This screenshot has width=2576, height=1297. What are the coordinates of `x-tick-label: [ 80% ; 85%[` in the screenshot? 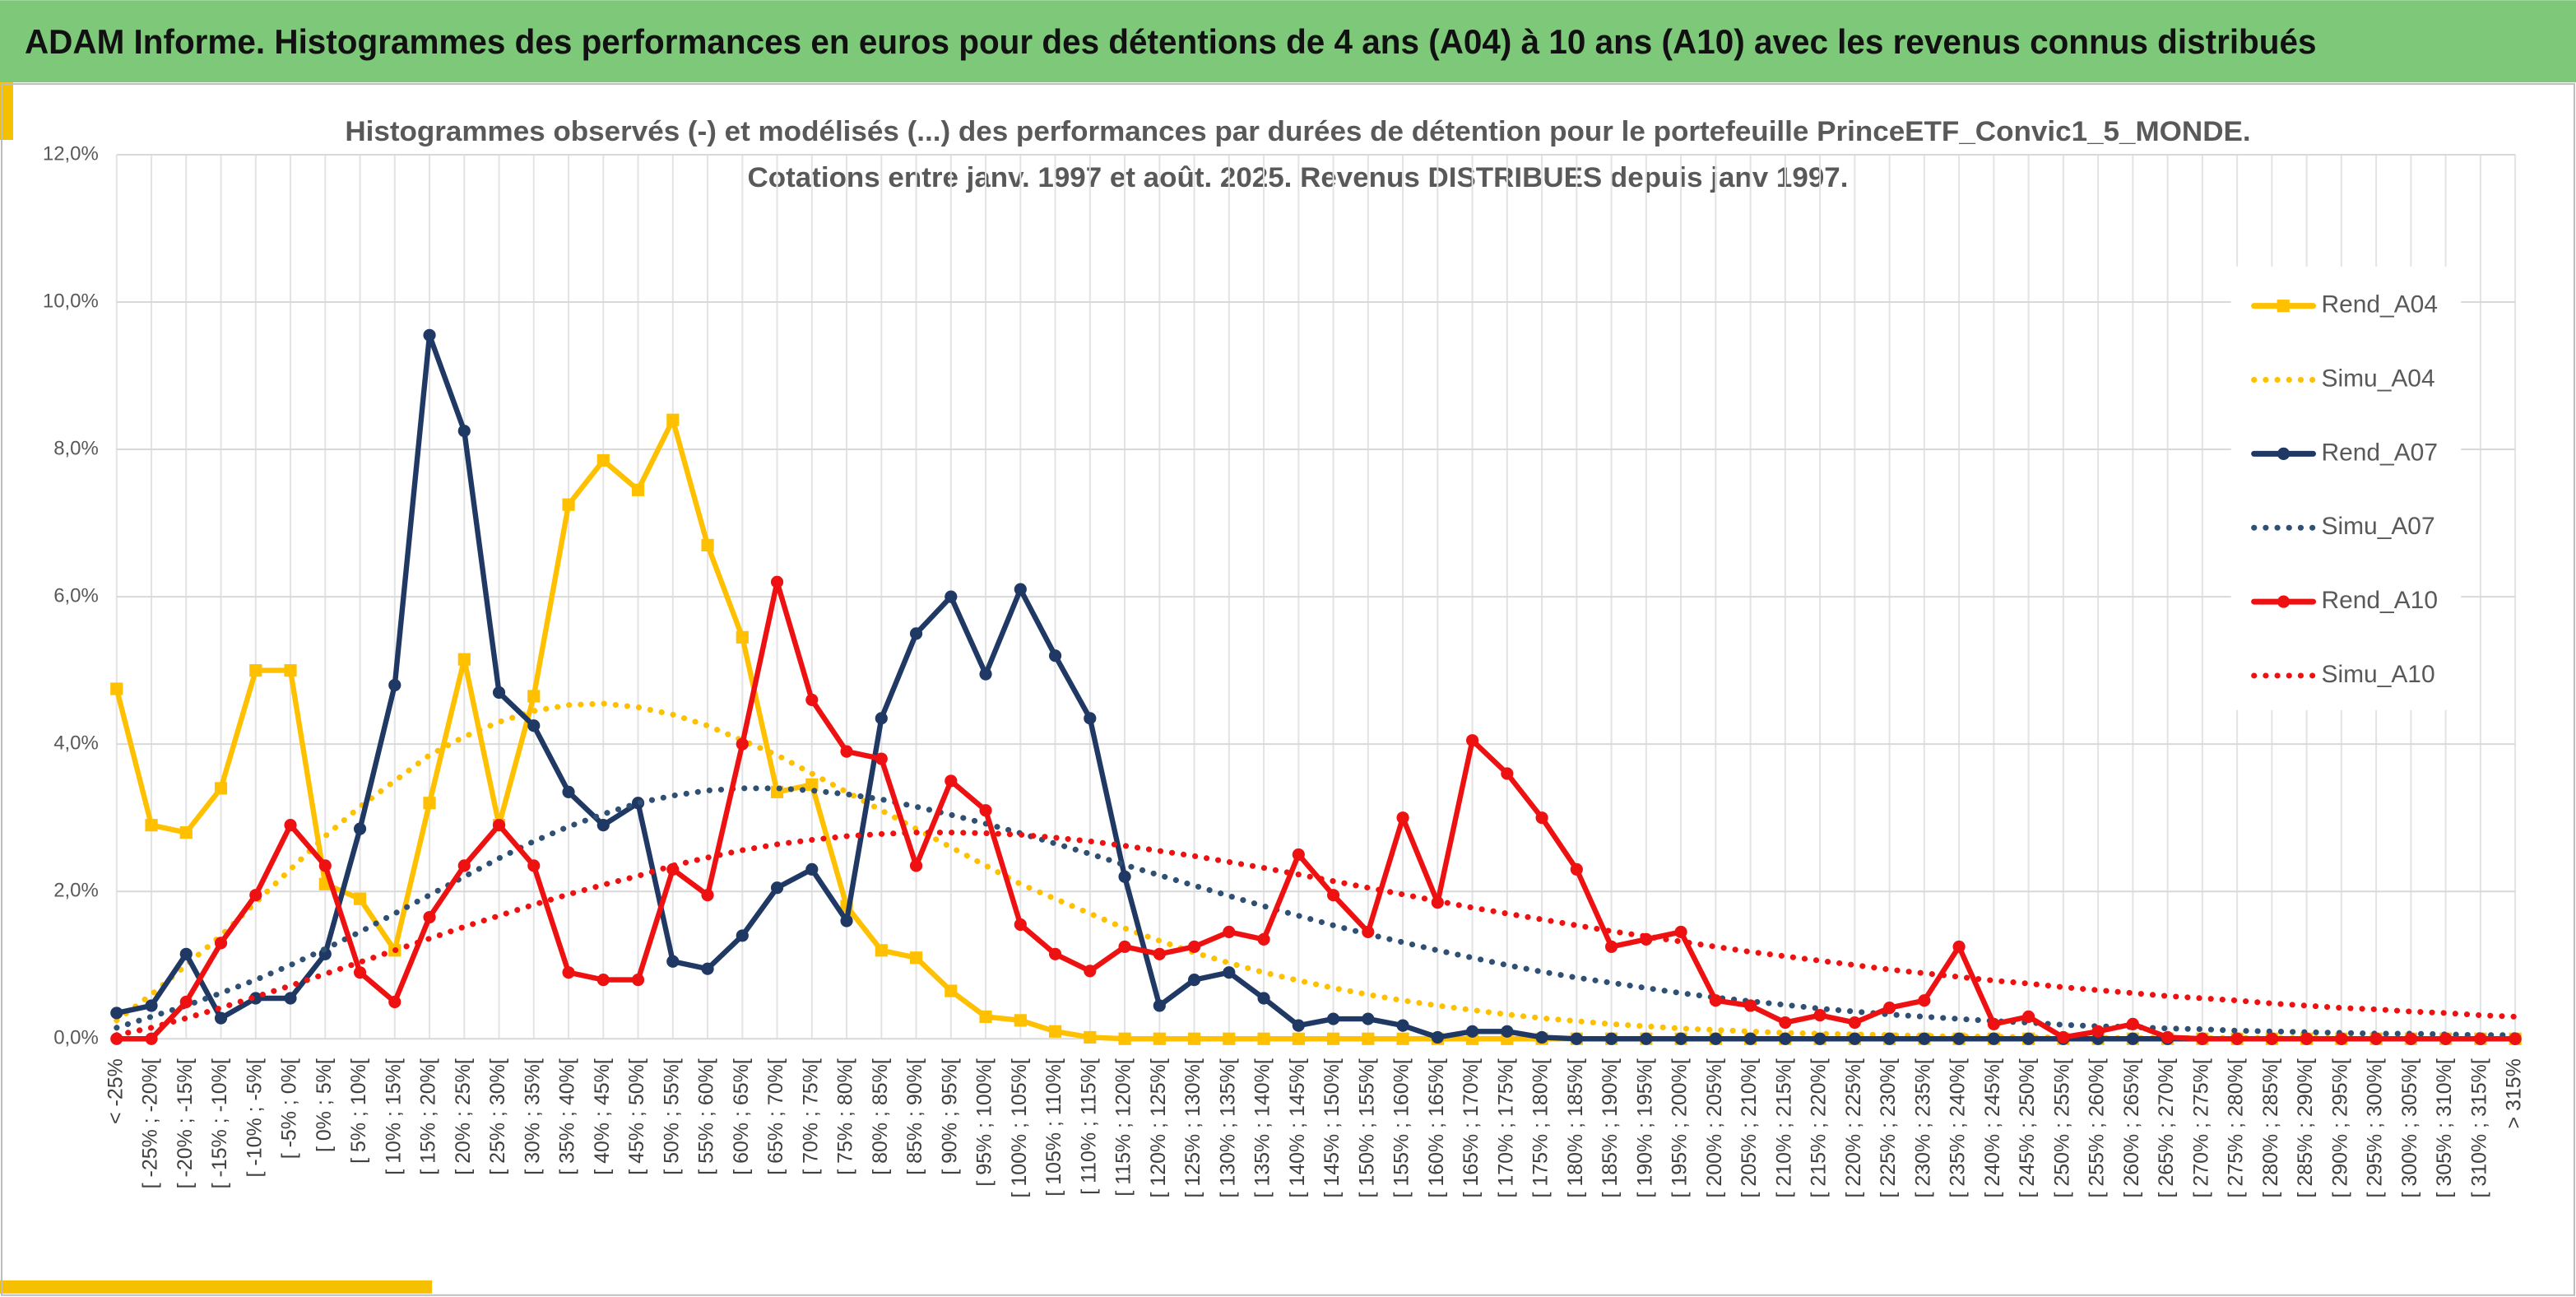 It's located at (880, 1116).